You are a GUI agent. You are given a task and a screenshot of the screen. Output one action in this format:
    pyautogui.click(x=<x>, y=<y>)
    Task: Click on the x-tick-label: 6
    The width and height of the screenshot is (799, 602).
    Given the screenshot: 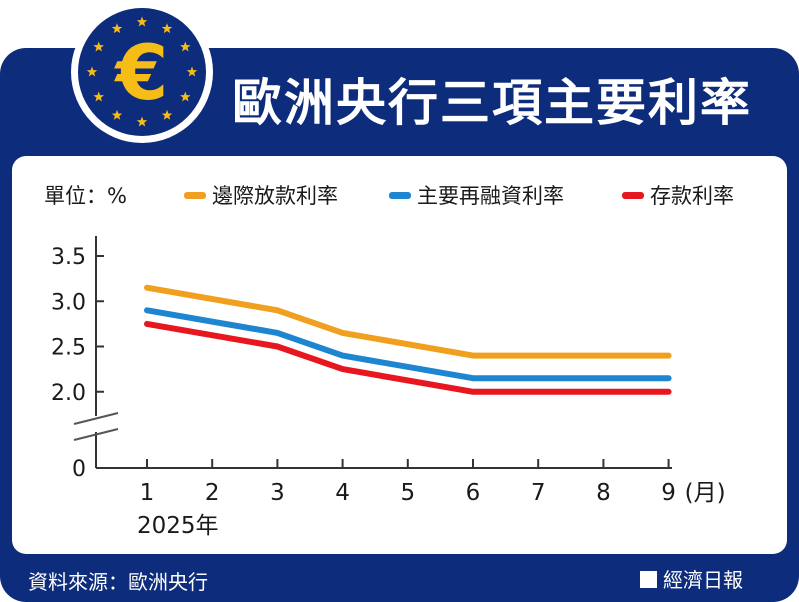 What is the action you would take?
    pyautogui.click(x=473, y=493)
    